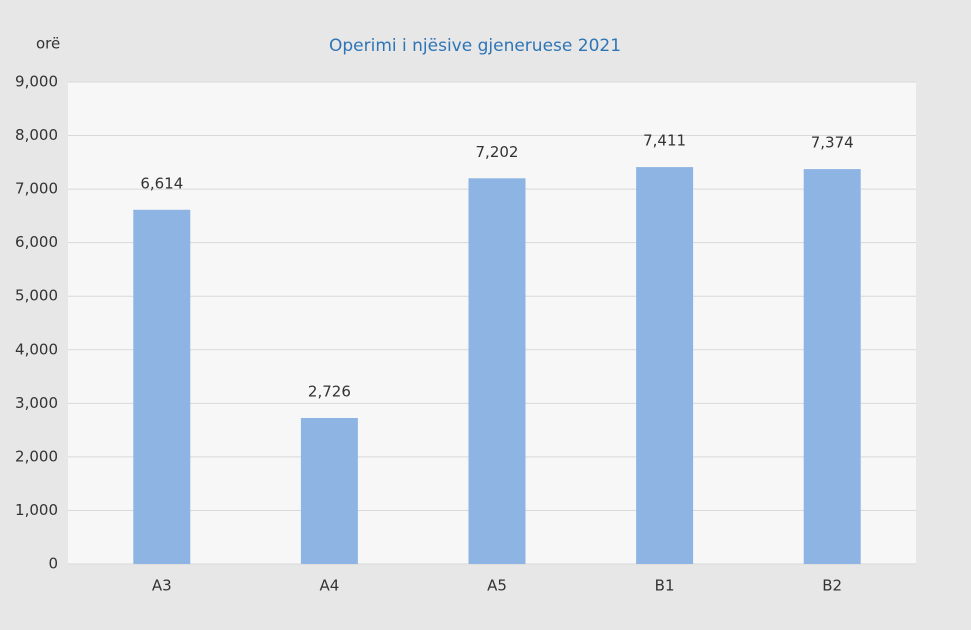 The width and height of the screenshot is (971, 630). What do you see at coordinates (664, 141) in the screenshot?
I see `data-label: 7,411` at bounding box center [664, 141].